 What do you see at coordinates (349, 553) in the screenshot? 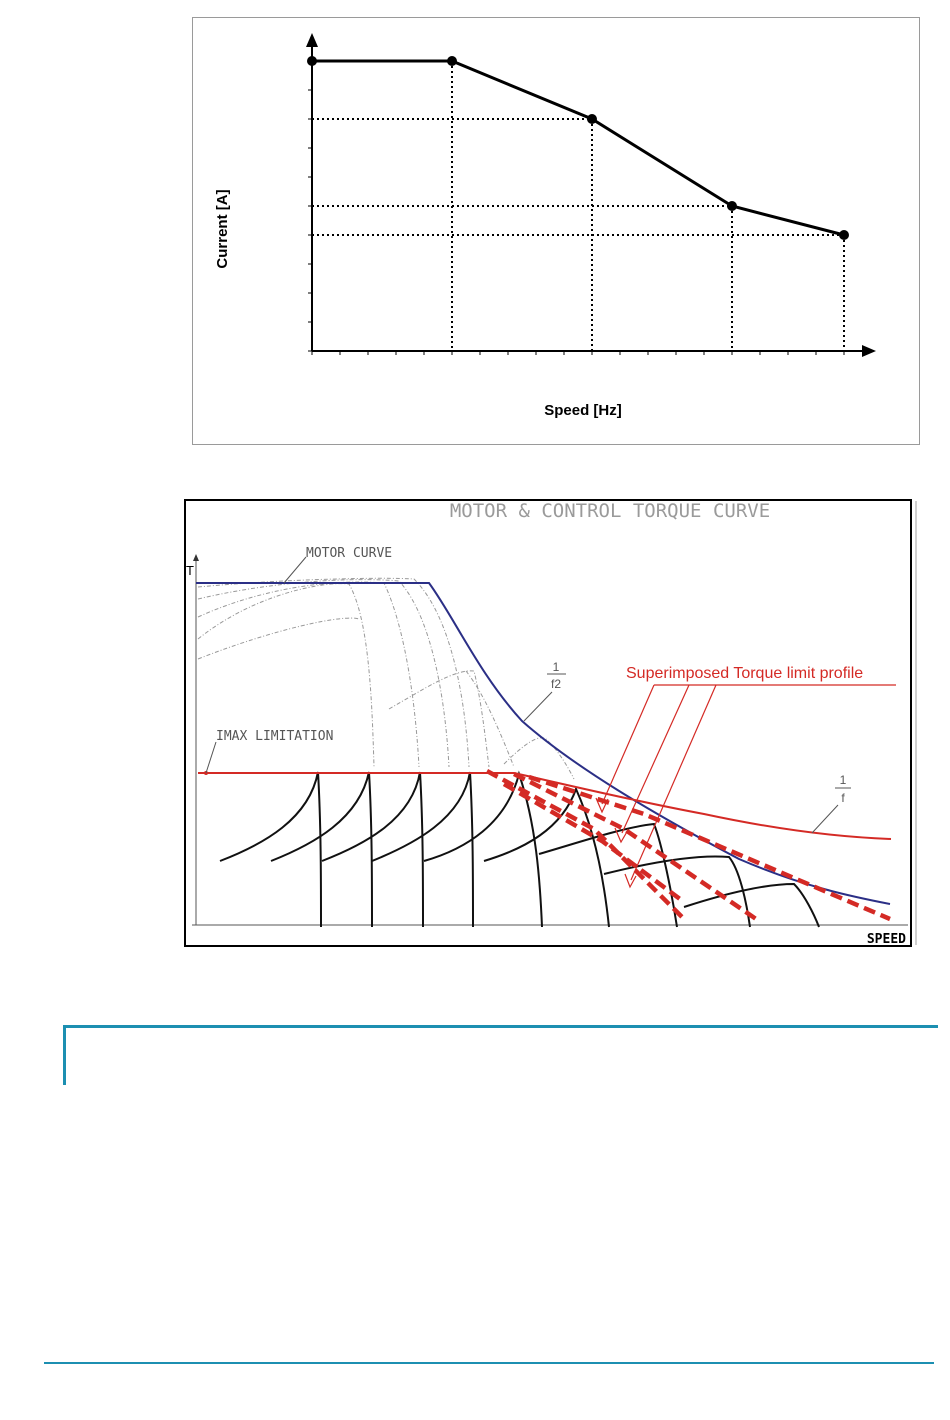
I see `motor-curve-label: MOTOR CURVE` at bounding box center [349, 553].